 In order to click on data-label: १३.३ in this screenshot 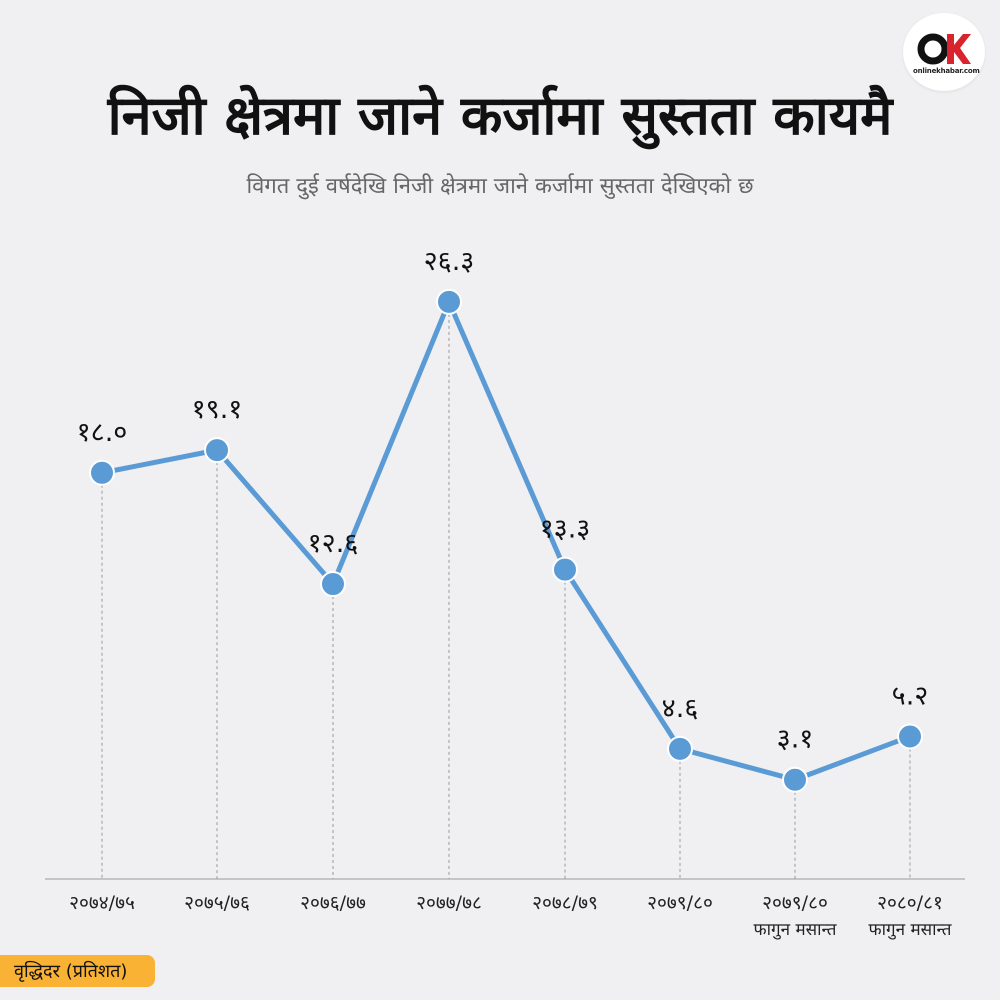, I will do `click(565, 529)`.